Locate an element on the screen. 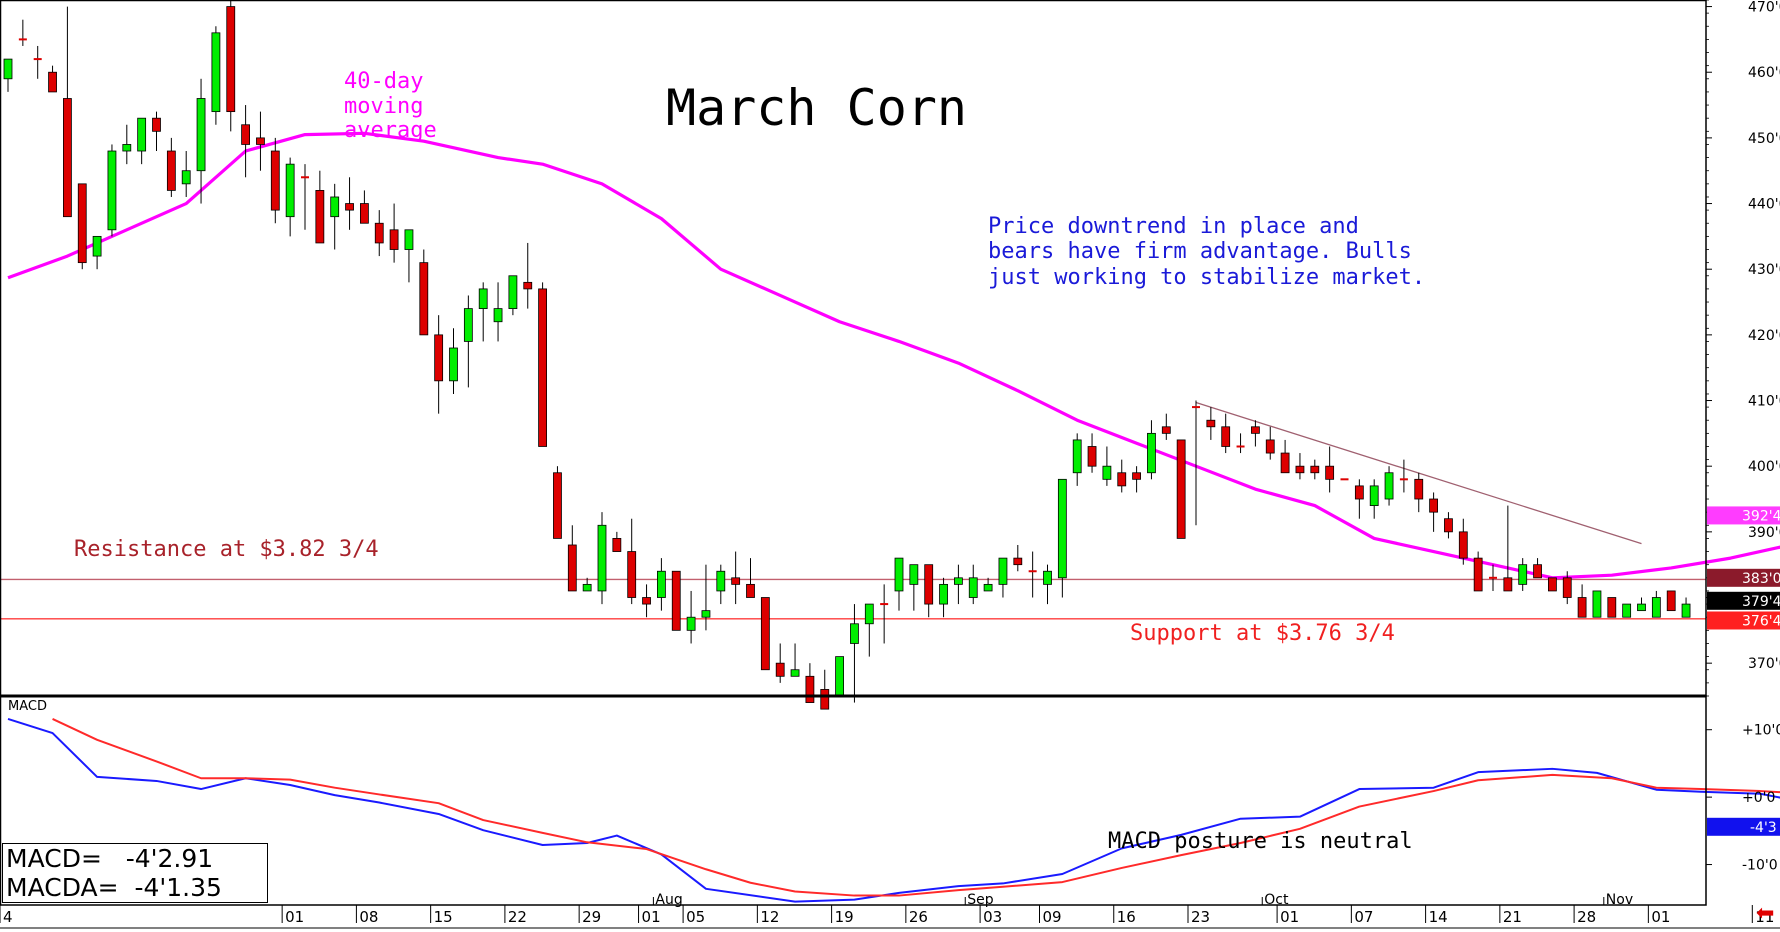  macd-panel-label: MACD is located at coordinates (27, 706).